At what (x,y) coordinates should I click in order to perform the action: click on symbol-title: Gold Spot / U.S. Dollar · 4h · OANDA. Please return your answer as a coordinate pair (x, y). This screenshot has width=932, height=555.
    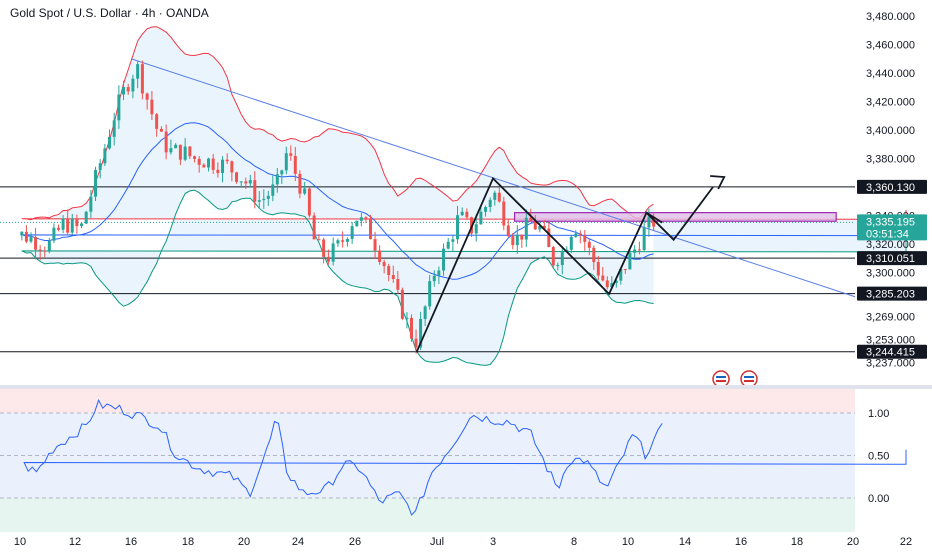
    Looking at the image, I should click on (109, 13).